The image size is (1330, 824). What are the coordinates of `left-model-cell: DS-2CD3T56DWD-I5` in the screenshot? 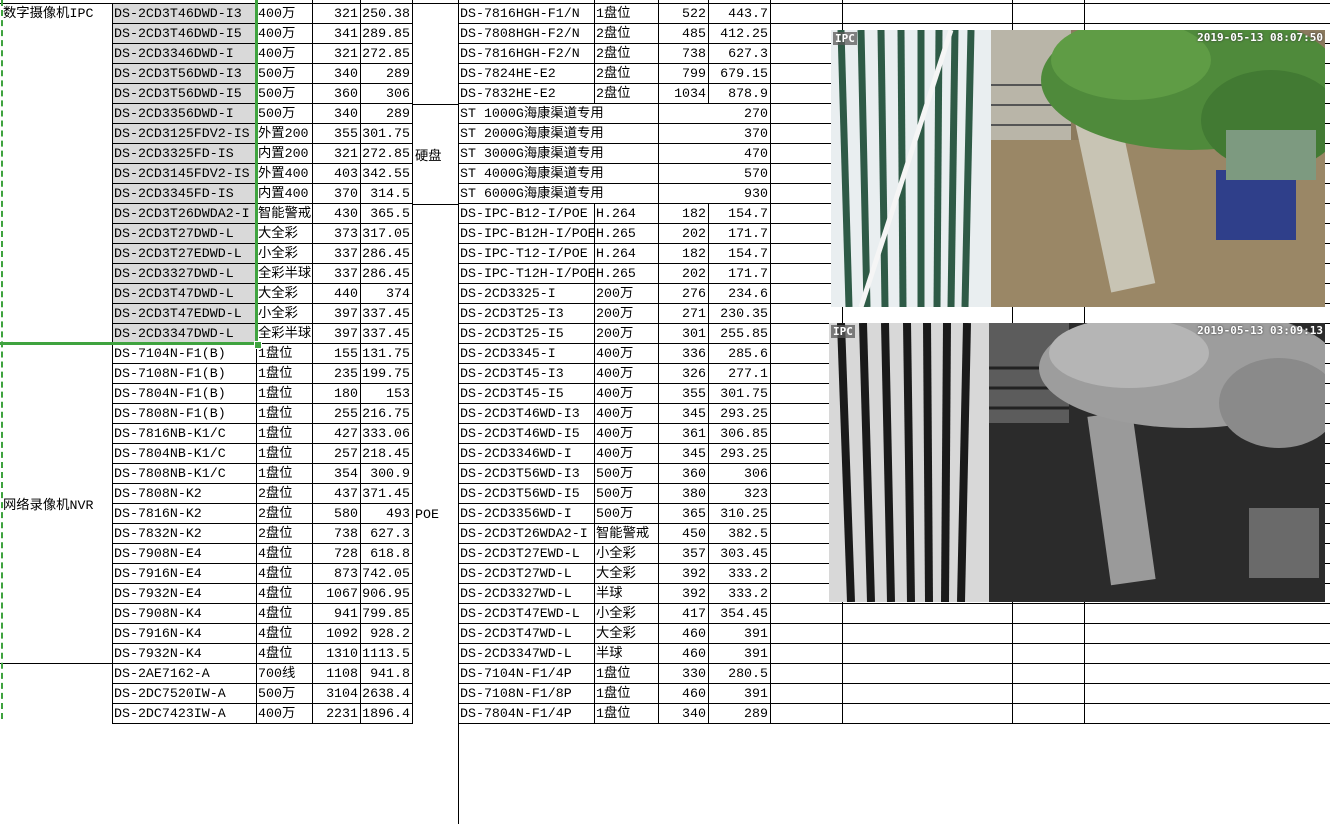 It's located at (184, 94).